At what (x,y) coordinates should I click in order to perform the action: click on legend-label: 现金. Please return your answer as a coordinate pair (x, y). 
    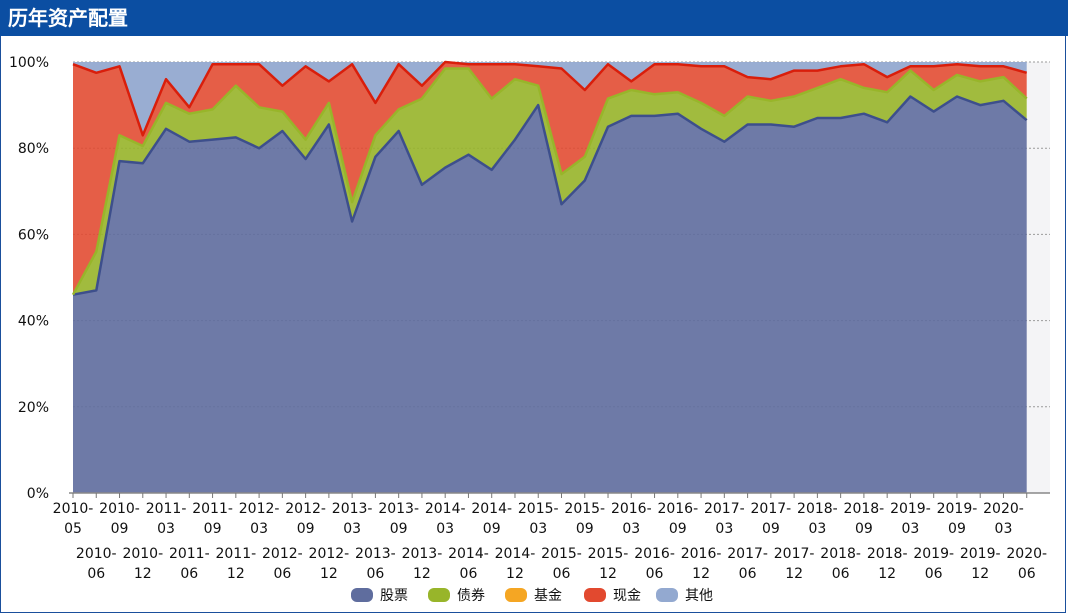
    Looking at the image, I should click on (627, 596).